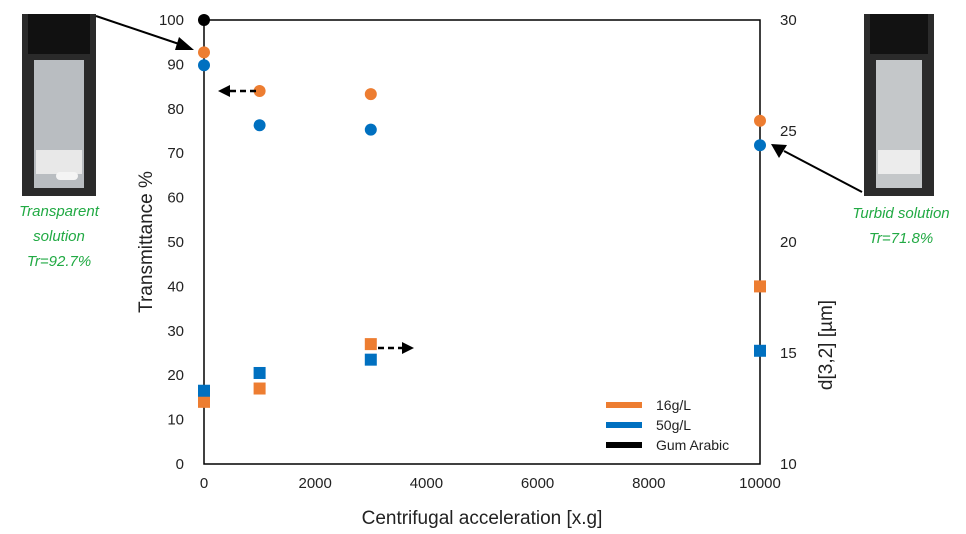  Describe the element at coordinates (900, 213) in the screenshot. I see `turbid-annotation-line1: Turbid solution` at that location.